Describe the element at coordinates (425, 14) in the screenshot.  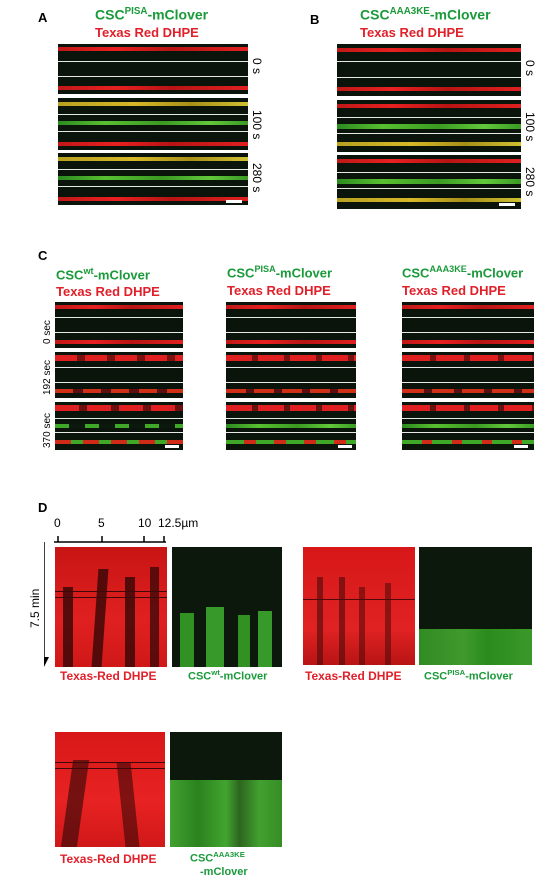
I see `panel-b-protein-title: CSCAAA3KE-mClover` at that location.